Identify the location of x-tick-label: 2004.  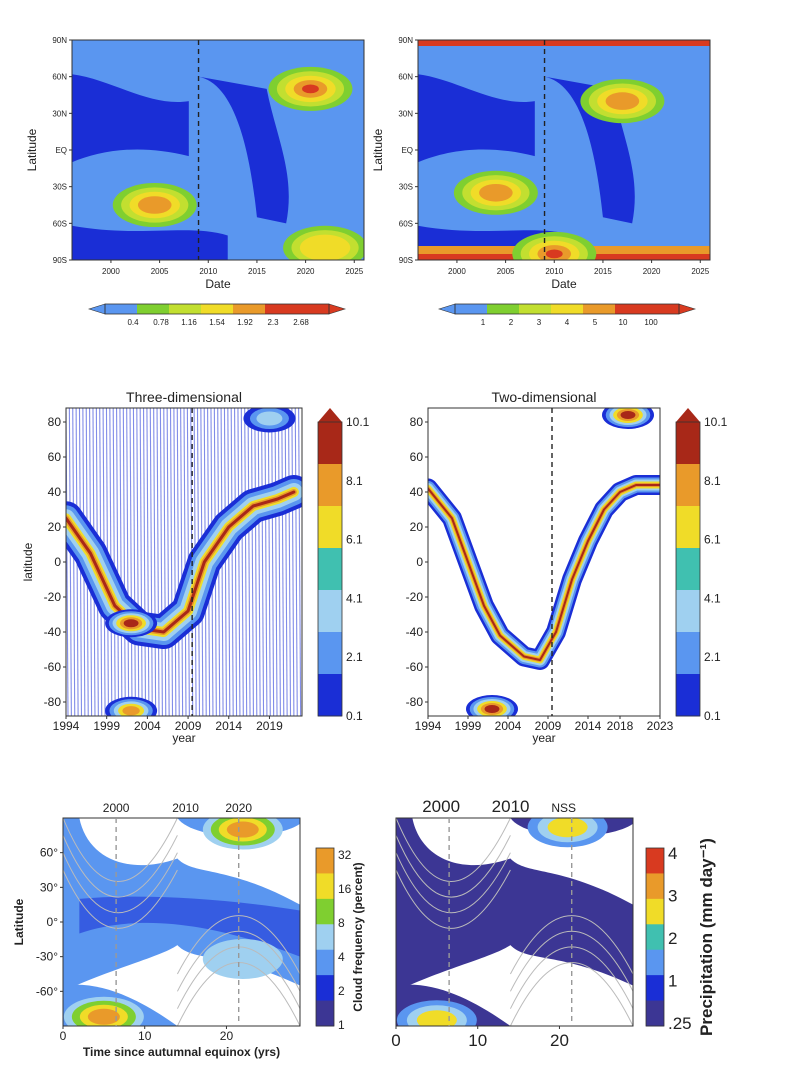
(147, 726).